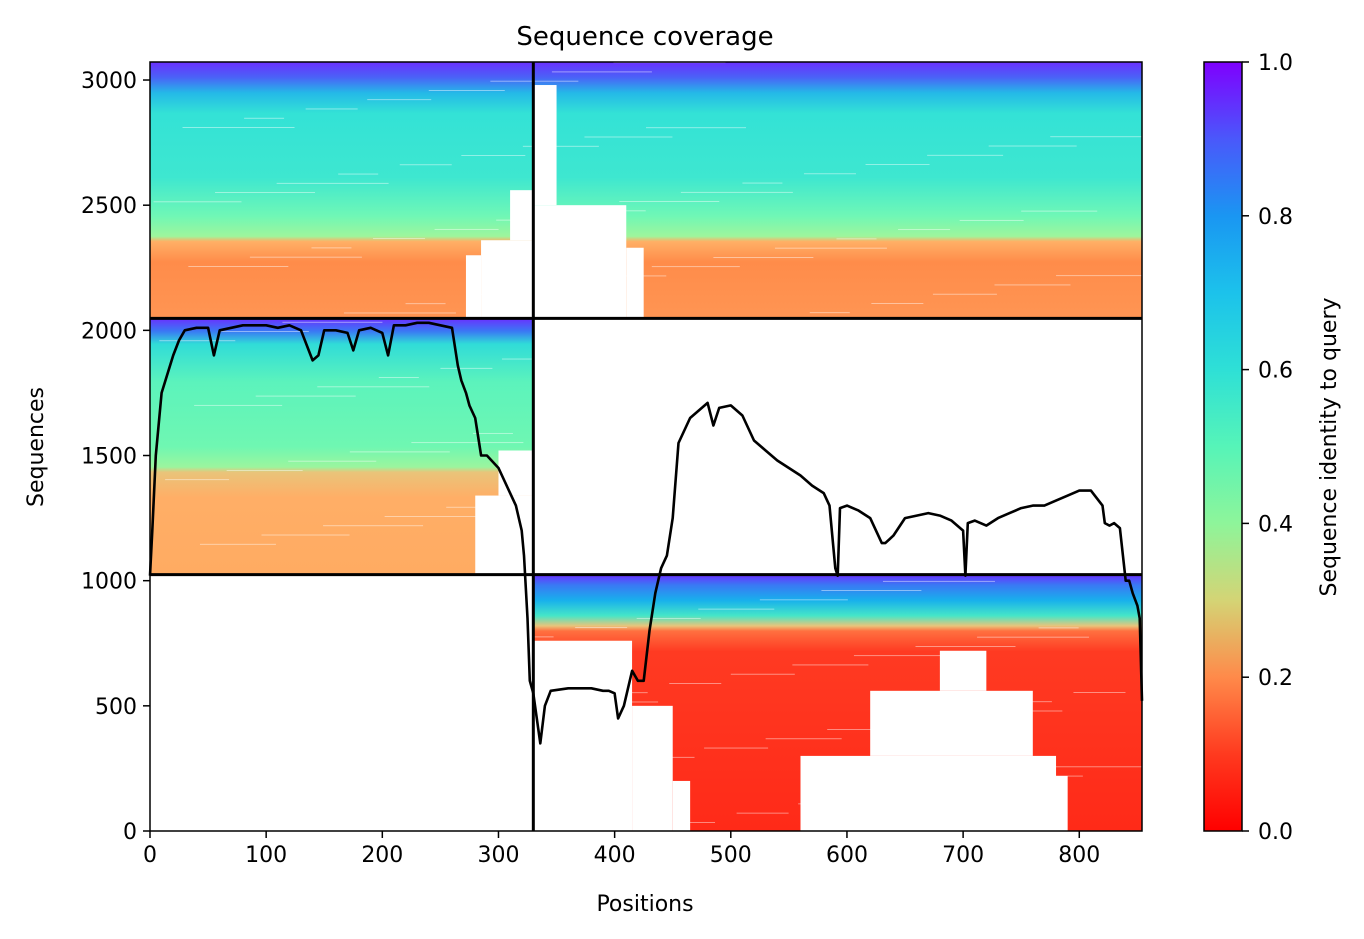 This screenshot has width=1364, height=939. Describe the element at coordinates (580, 262) in the screenshot. I see `gap-top-right-left` at that location.